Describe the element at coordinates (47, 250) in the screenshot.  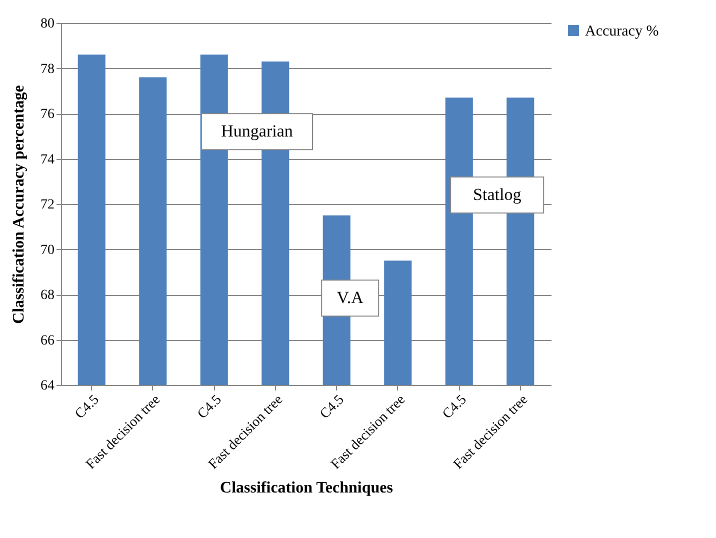
I see `y-tick-label: 70` at that location.